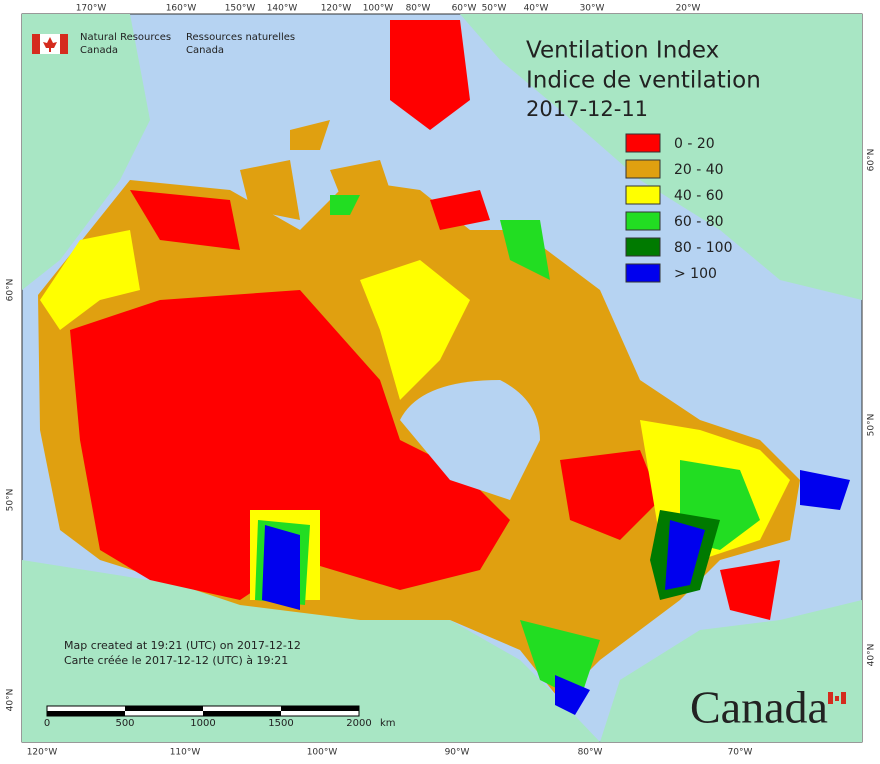 This screenshot has width=880, height=764. I want to click on wordmark: Canada, so click(759, 707).